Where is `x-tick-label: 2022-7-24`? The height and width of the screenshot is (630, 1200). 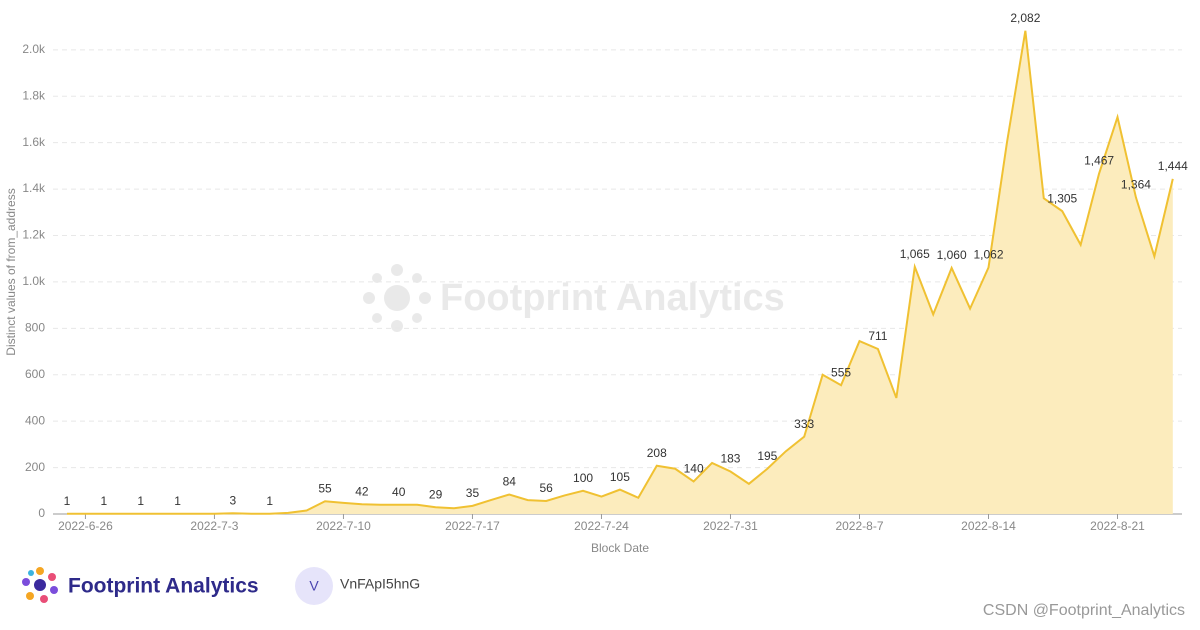
x-tick-label: 2022-7-24 is located at coordinates (601, 526).